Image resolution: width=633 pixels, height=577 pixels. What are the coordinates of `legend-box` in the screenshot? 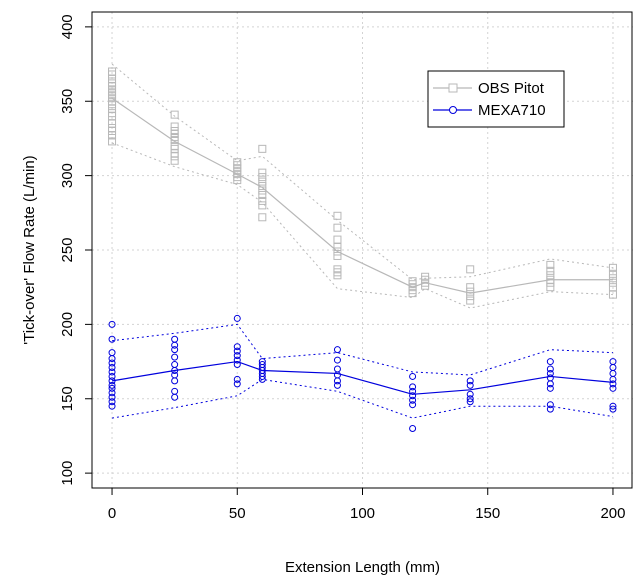 It's located at (496, 99).